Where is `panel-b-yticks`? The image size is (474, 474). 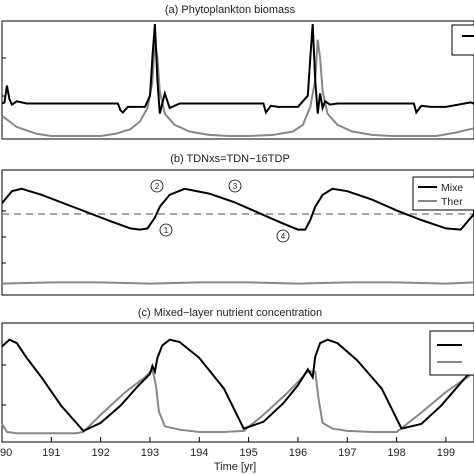 panel-b-yticks is located at coordinates (4, 237).